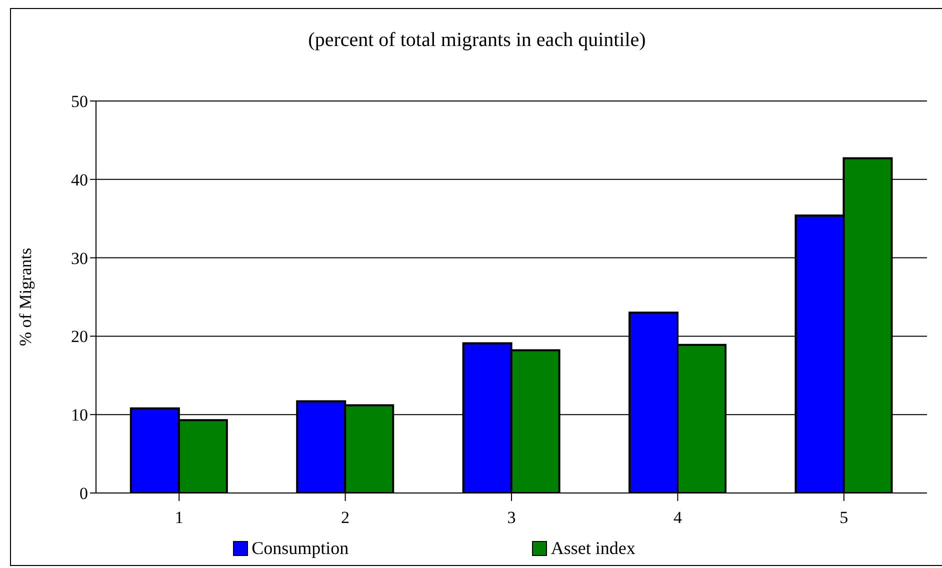 This screenshot has height=568, width=942. What do you see at coordinates (677, 518) in the screenshot?
I see `x-tick-label: 4` at bounding box center [677, 518].